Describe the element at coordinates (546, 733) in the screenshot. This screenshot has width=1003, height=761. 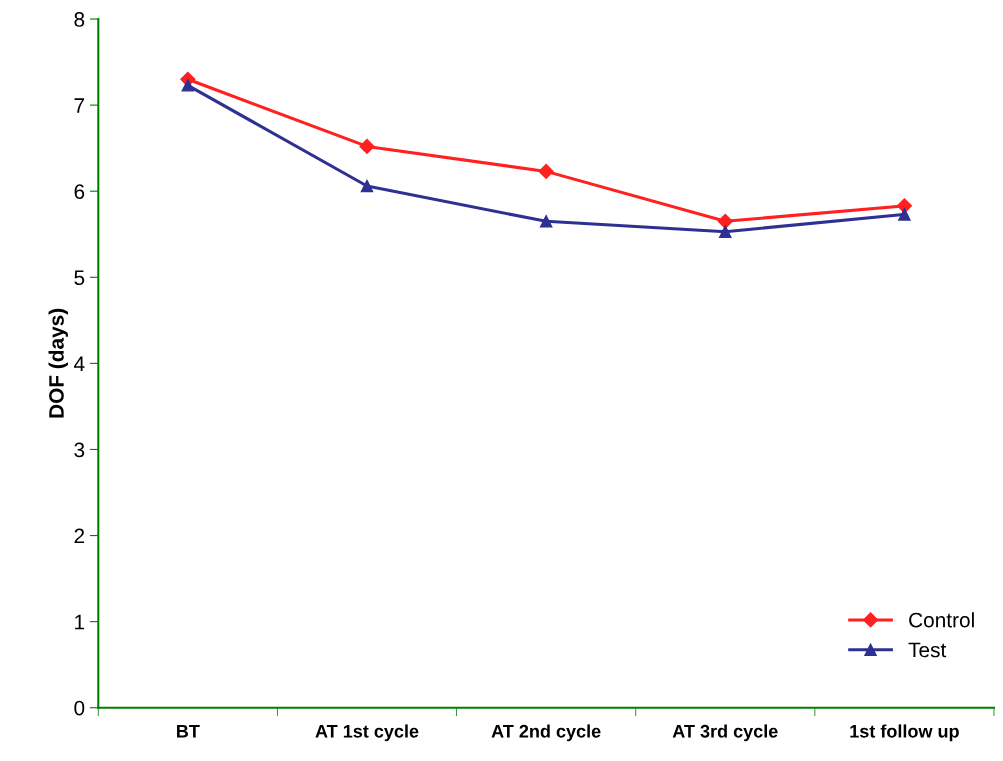
I see `x-tick-label: AT 2nd cycle` at that location.